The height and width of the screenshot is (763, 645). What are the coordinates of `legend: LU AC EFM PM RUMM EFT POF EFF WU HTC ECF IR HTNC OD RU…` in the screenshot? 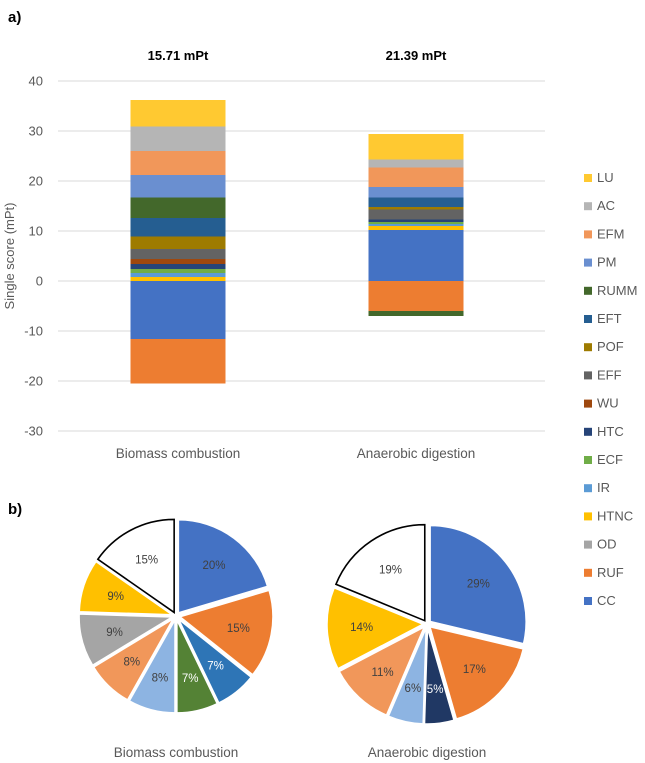 It's located at (610, 389).